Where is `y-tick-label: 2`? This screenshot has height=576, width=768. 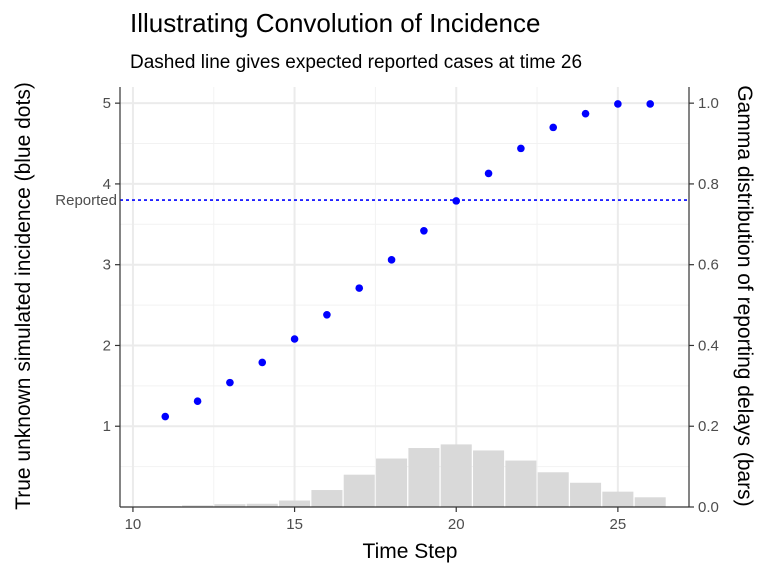 y-tick-label: 2 is located at coordinates (107, 345).